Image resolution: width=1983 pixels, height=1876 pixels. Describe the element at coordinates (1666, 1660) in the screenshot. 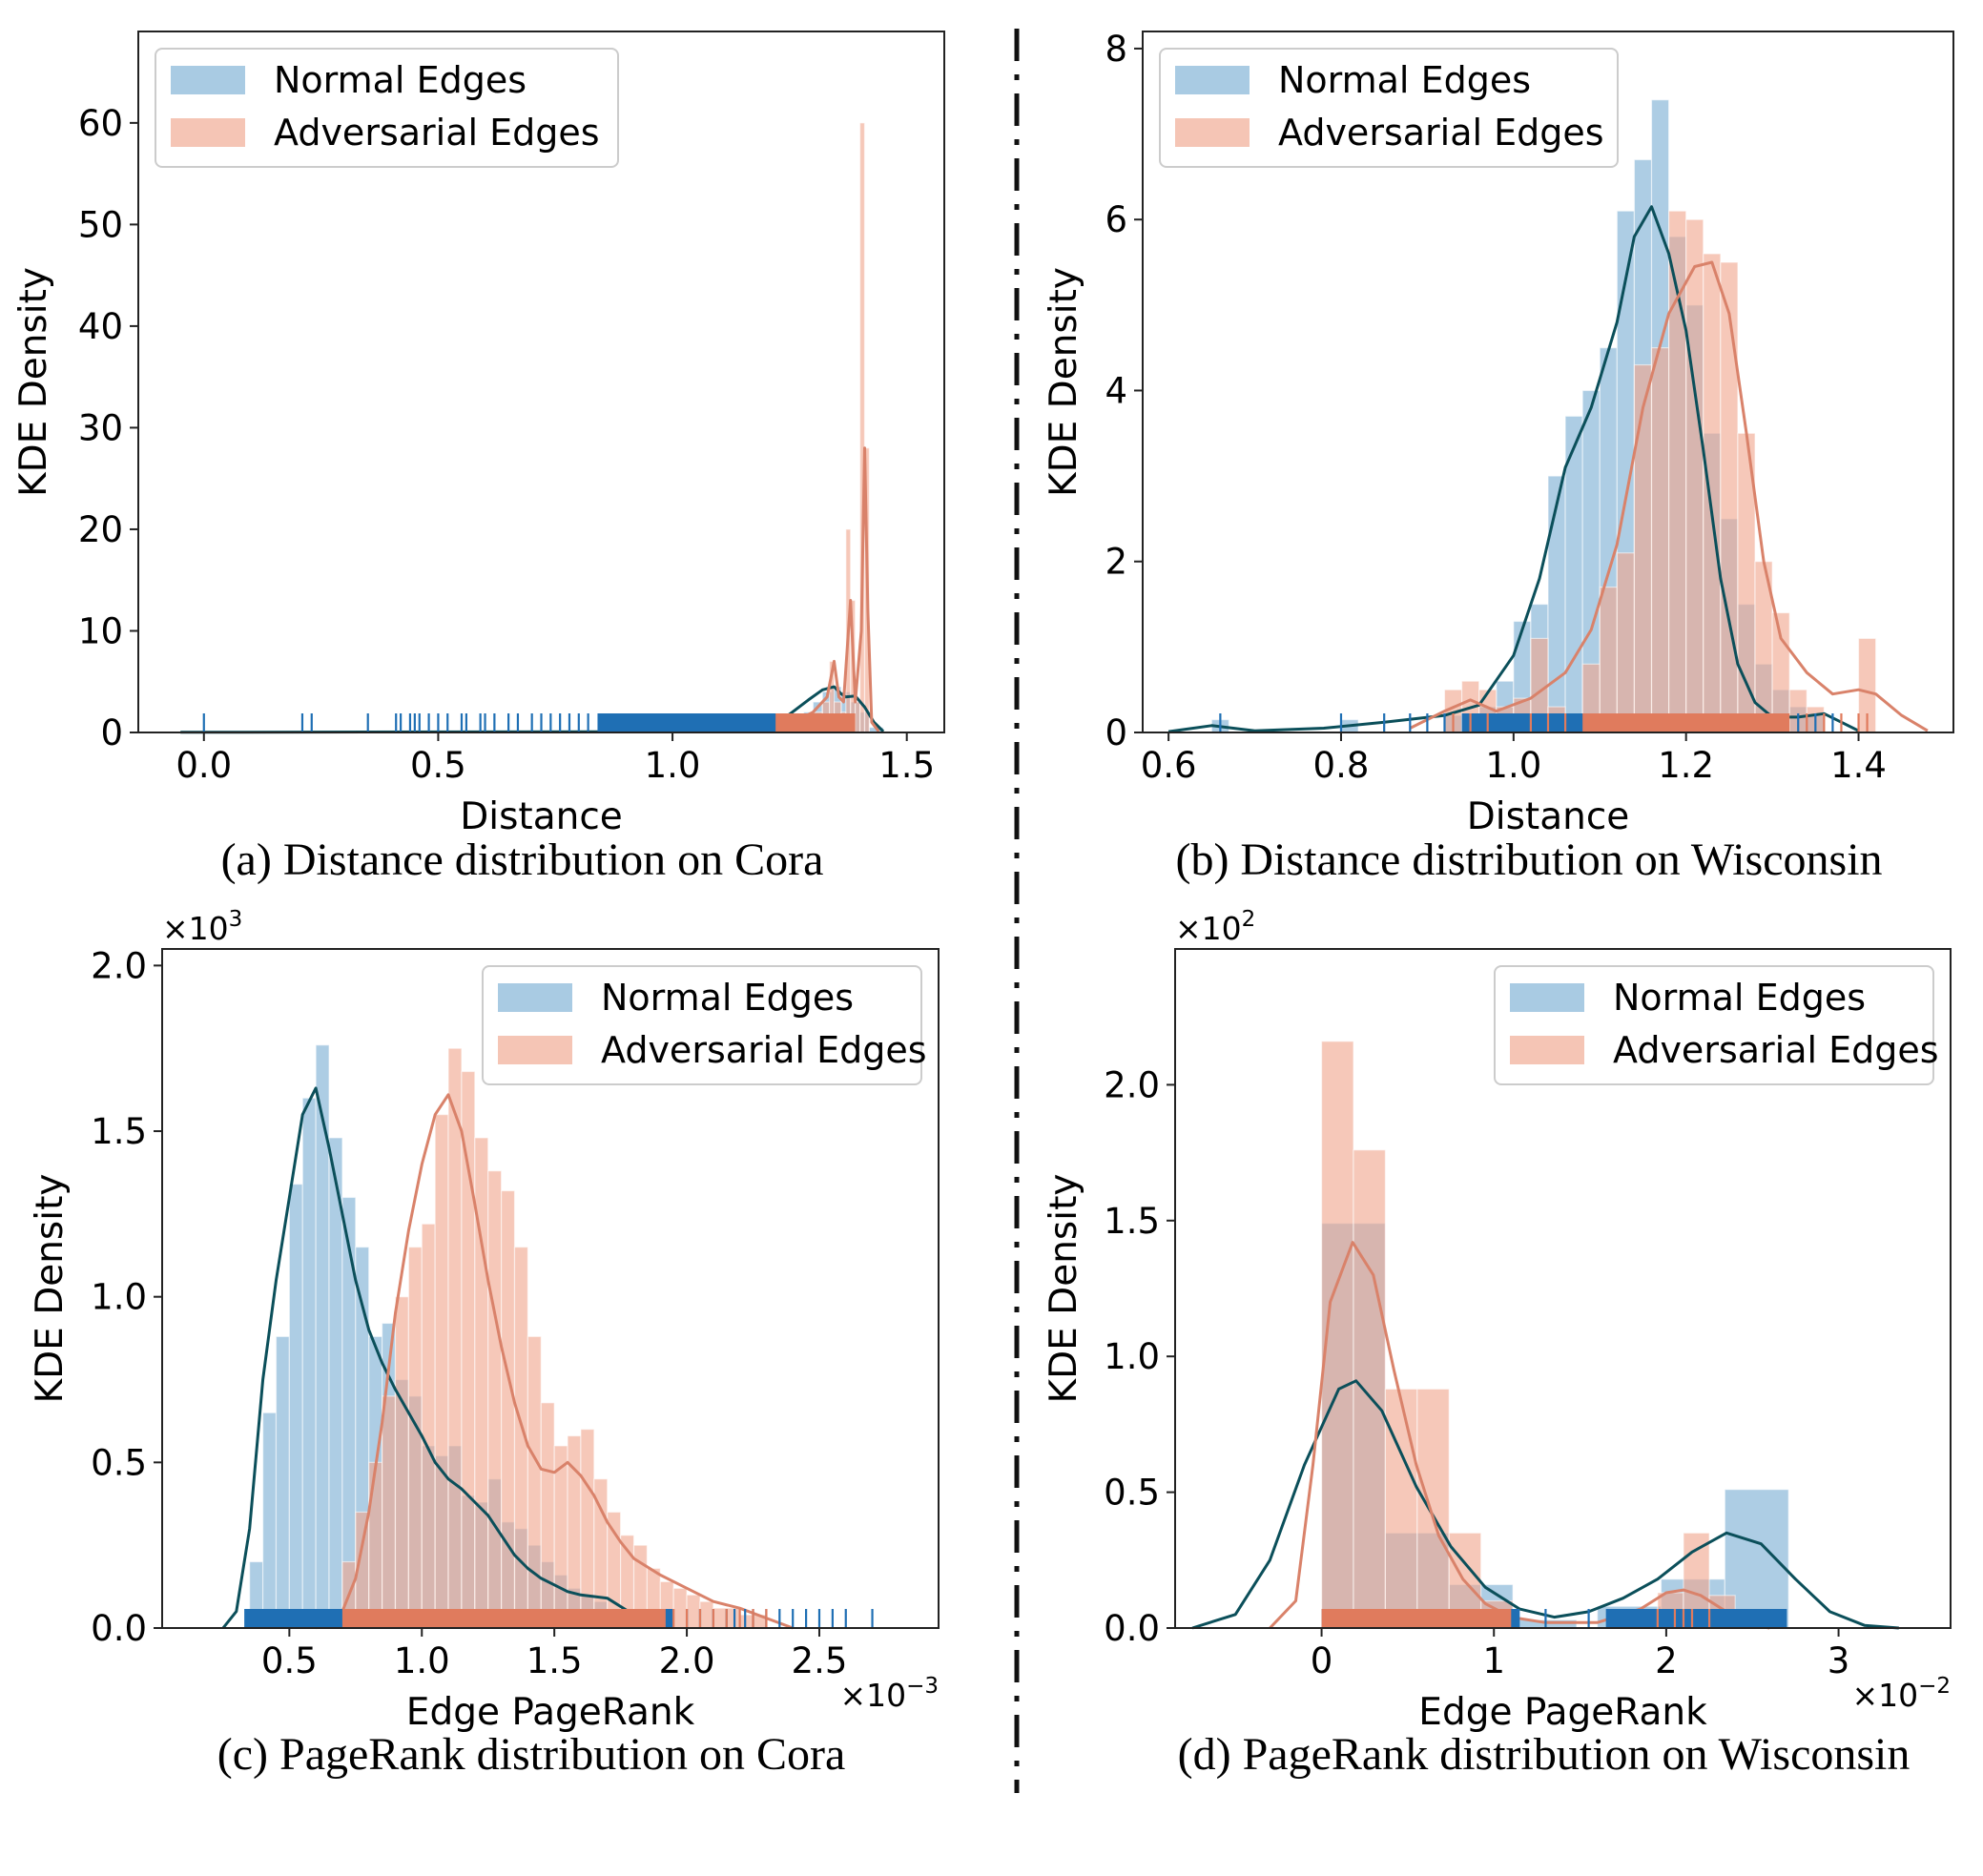

I see `x-tick-label: 2` at that location.